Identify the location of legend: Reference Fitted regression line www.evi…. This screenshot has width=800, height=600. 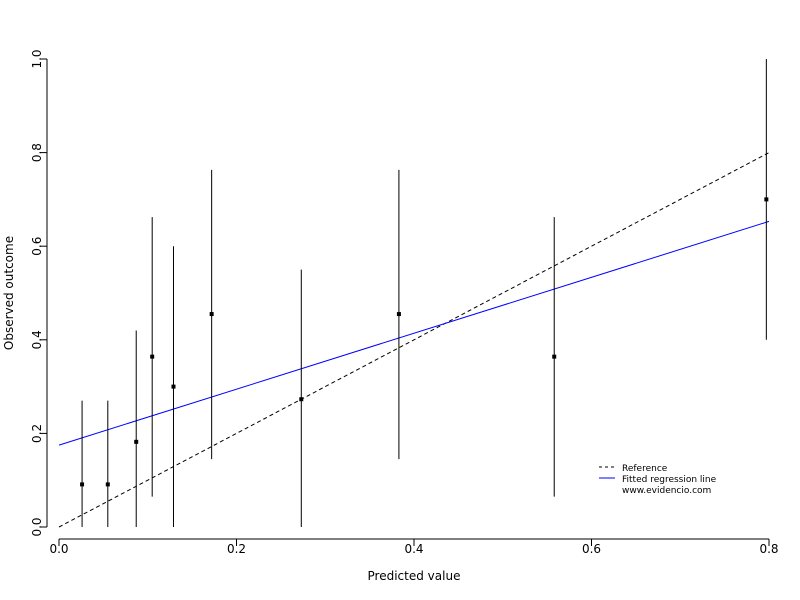
(658, 480).